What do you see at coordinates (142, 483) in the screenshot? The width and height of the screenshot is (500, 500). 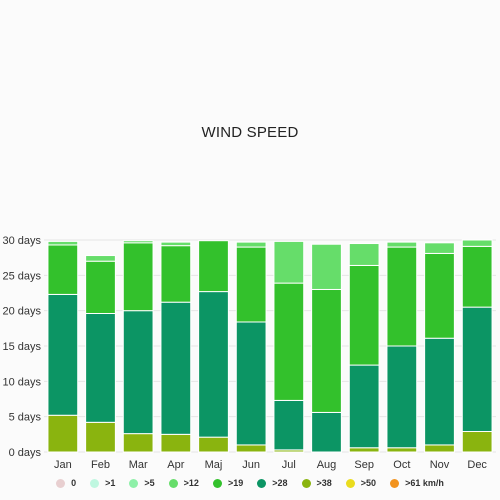 I see `legend-item: >5` at bounding box center [142, 483].